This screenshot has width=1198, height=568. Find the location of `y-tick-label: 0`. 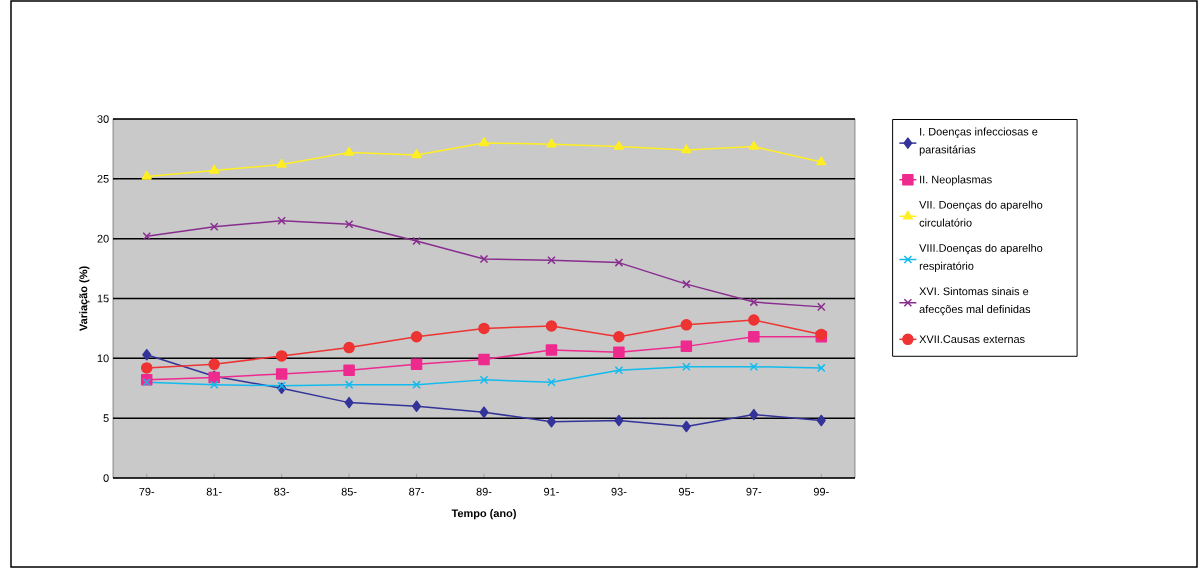

y-tick-label: 0 is located at coordinates (106, 478).